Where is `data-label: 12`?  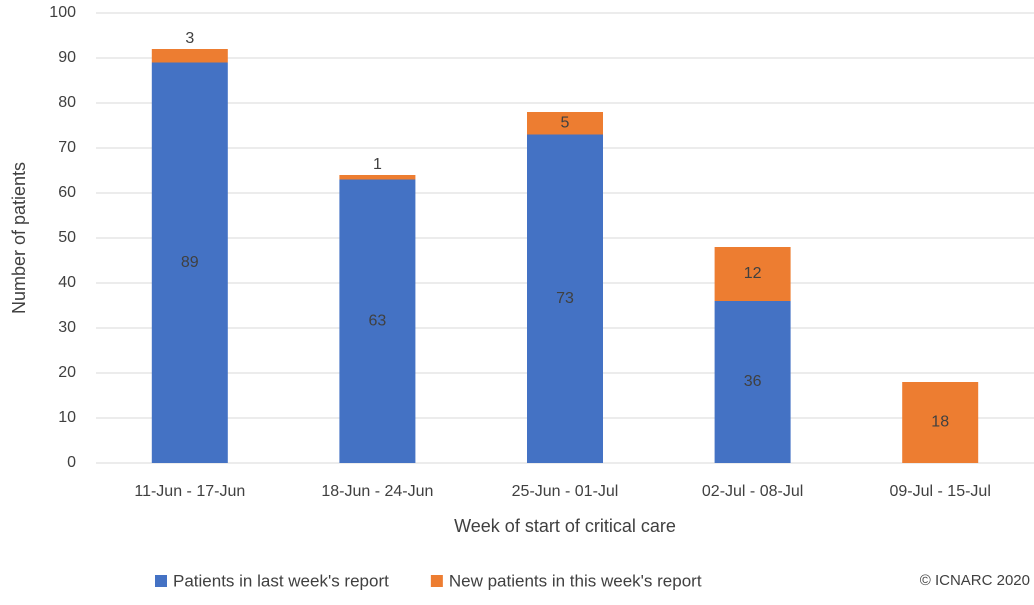 data-label: 12 is located at coordinates (753, 273).